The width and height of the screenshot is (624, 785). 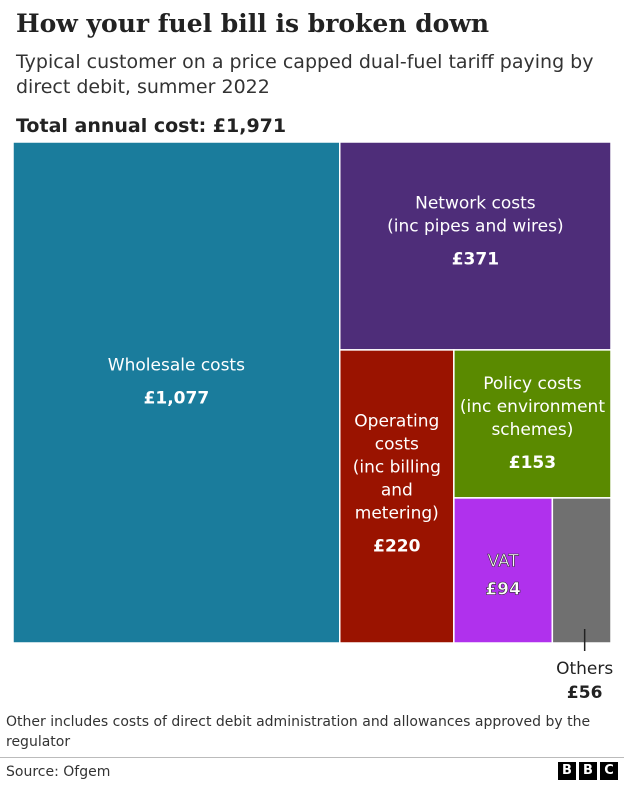 I want to click on network-costs-label: Network costs, so click(x=475, y=203).